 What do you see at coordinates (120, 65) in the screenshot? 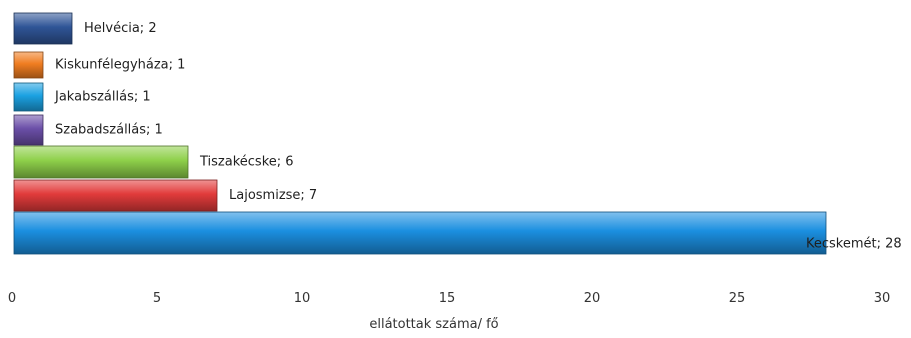
I see `data-label: Kiskunfélegyháza; 1` at bounding box center [120, 65].